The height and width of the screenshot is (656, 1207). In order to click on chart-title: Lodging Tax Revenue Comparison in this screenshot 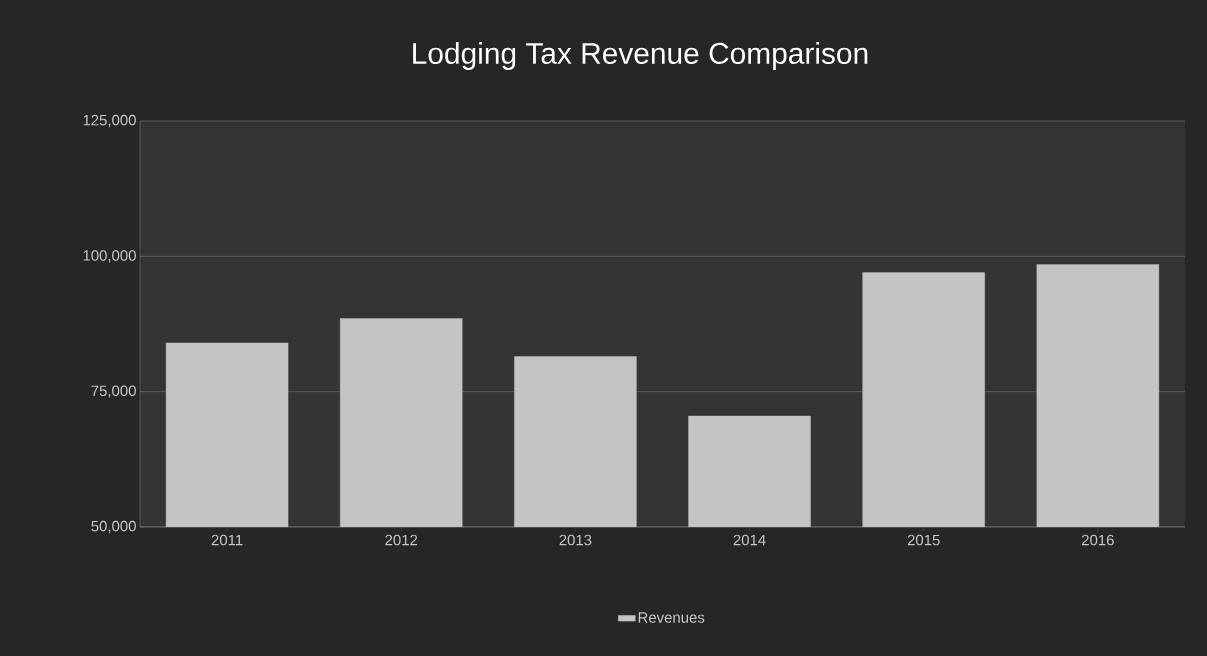, I will do `click(640, 56)`.